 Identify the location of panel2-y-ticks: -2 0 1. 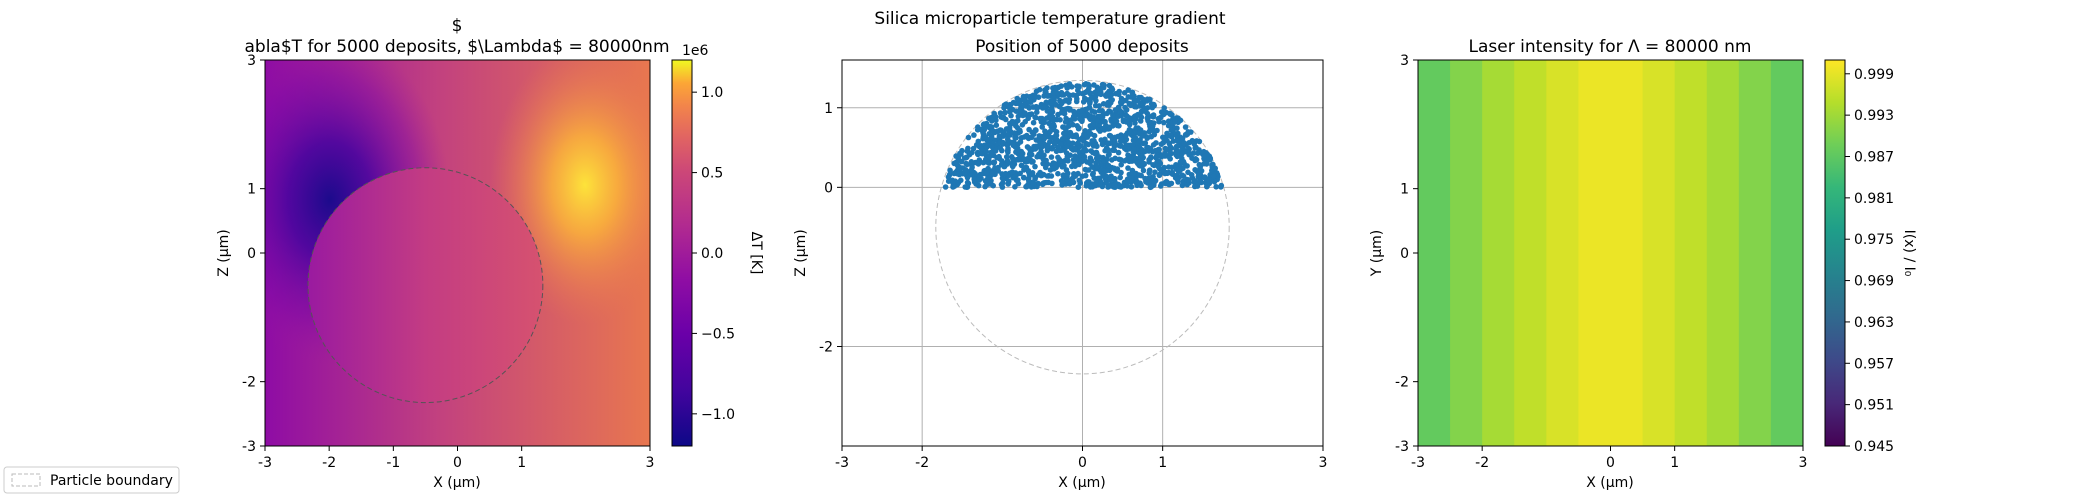
(830, 228).